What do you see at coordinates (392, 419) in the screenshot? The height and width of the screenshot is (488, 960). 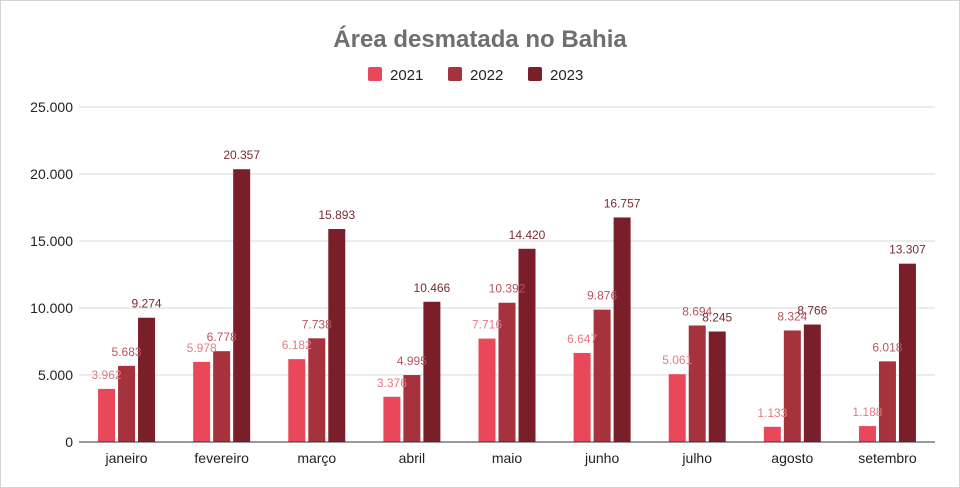 I see `bar-2021-abril` at bounding box center [392, 419].